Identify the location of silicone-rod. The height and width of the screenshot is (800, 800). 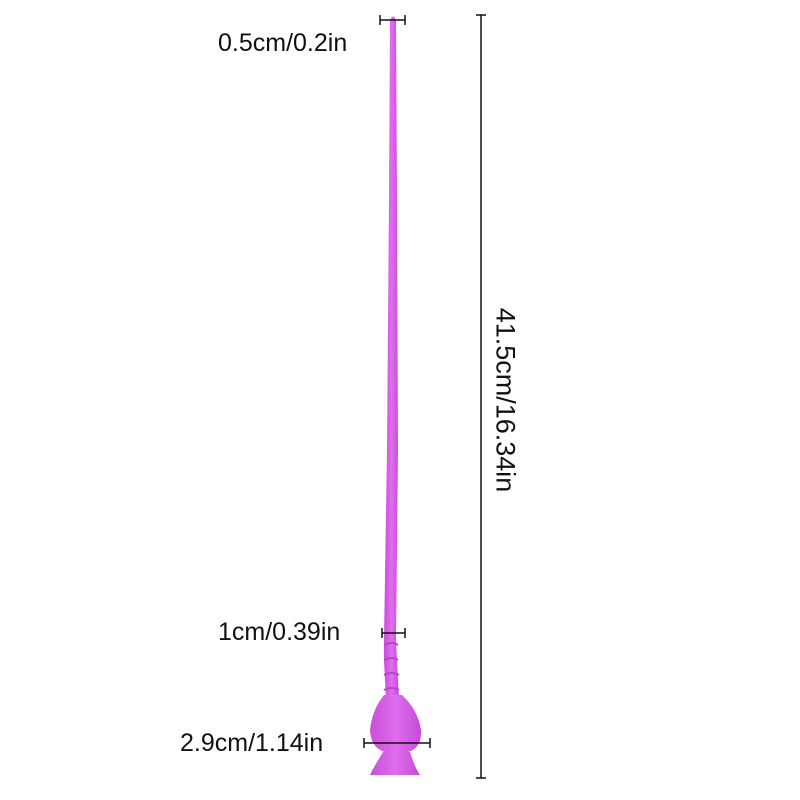
(396, 395).